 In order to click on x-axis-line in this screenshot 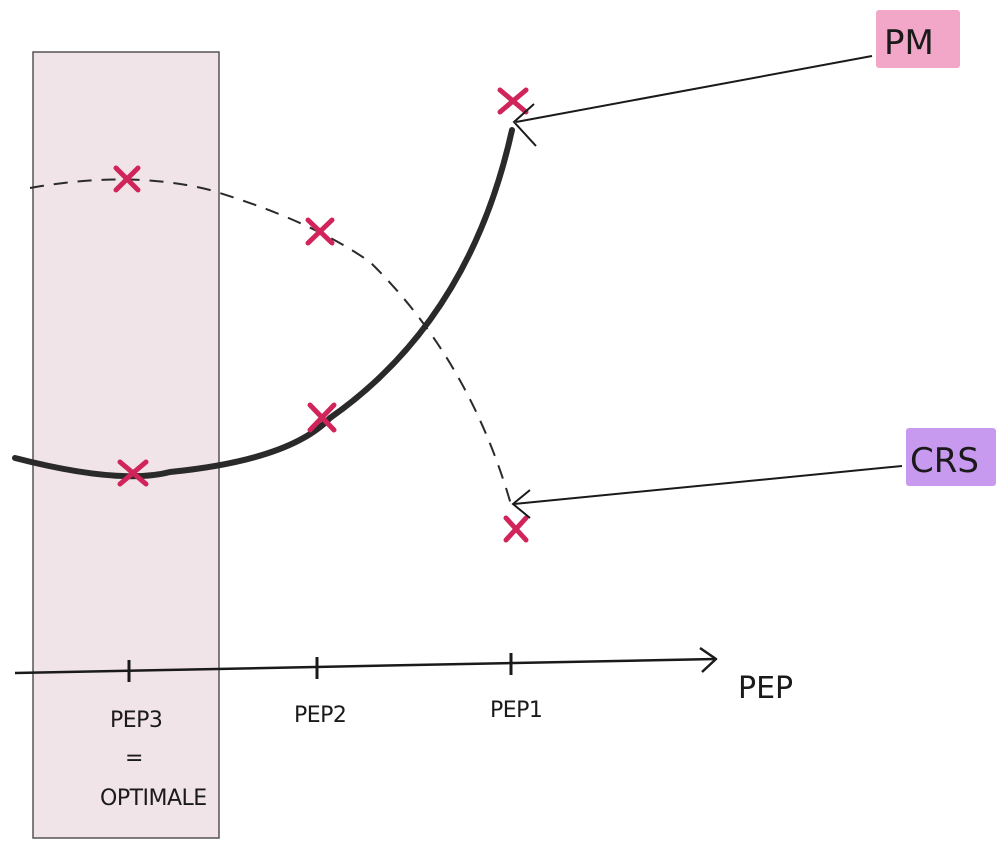, I will do `click(365, 666)`.